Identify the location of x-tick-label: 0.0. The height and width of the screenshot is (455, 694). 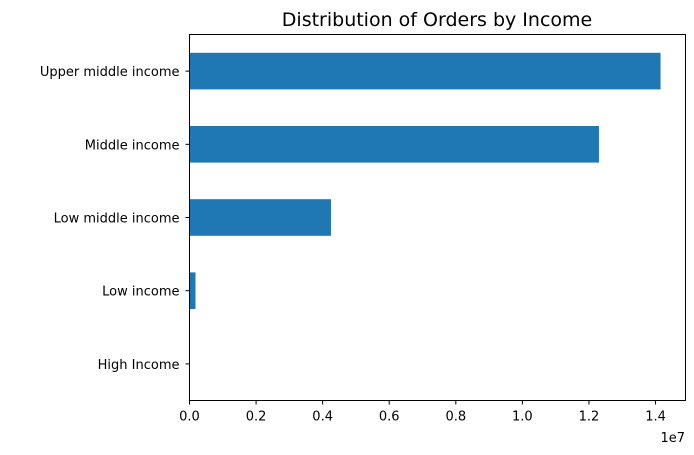
(189, 417).